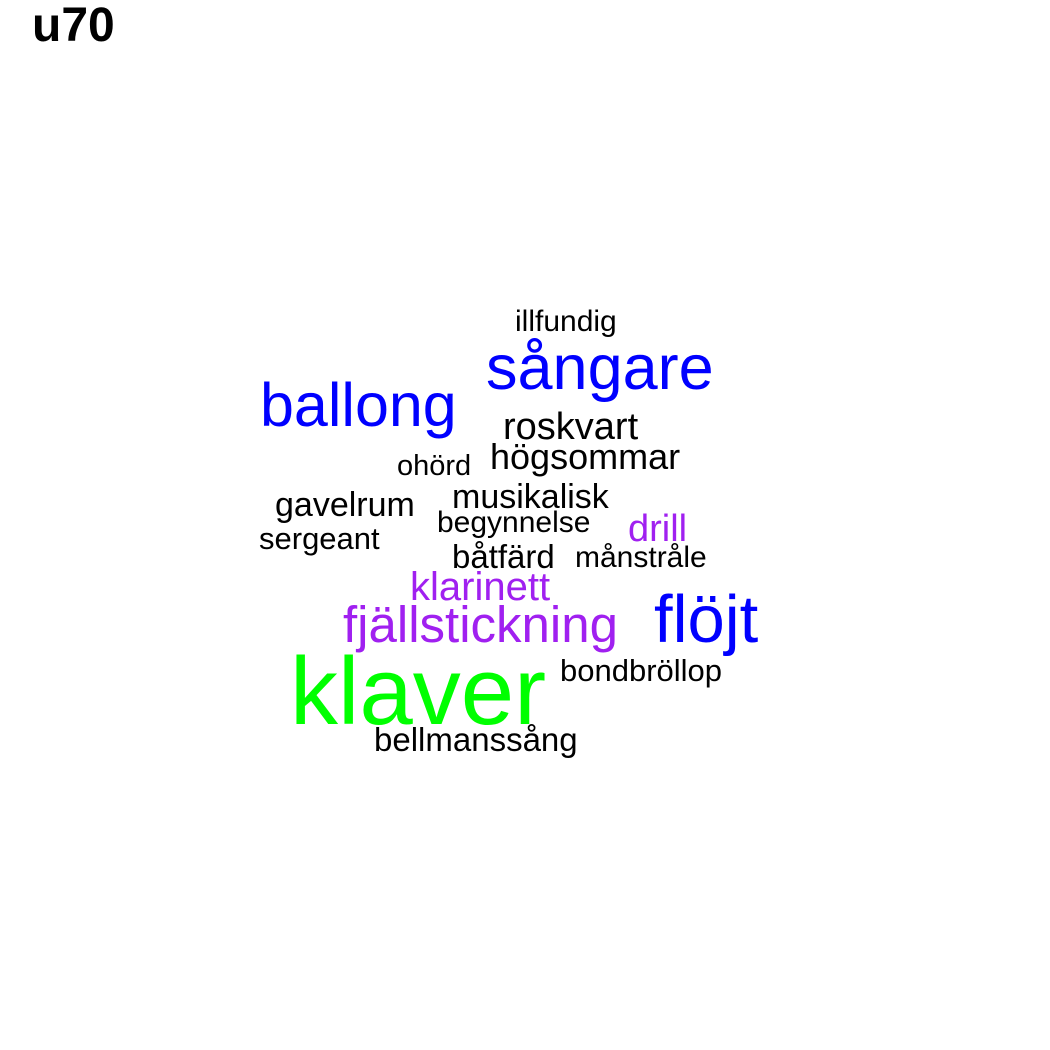  Describe the element at coordinates (658, 529) in the screenshot. I see `word-drill: drill` at that location.